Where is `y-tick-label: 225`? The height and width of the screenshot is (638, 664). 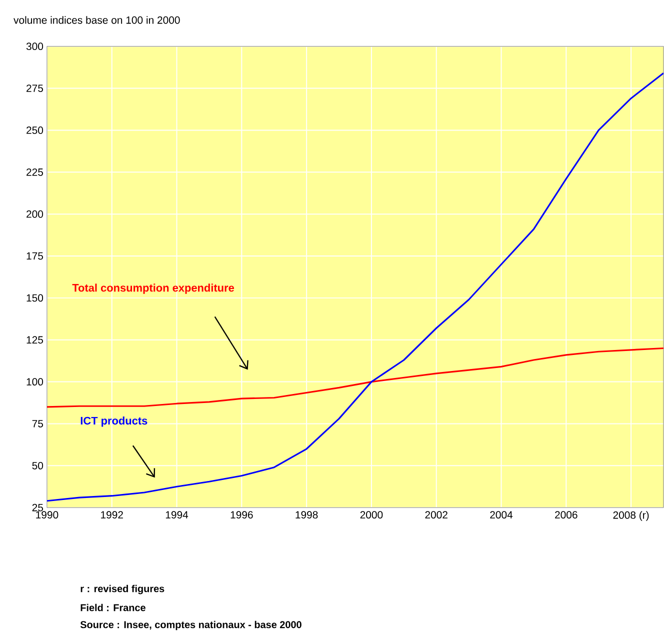
y-tick-label: 225 is located at coordinates (35, 172).